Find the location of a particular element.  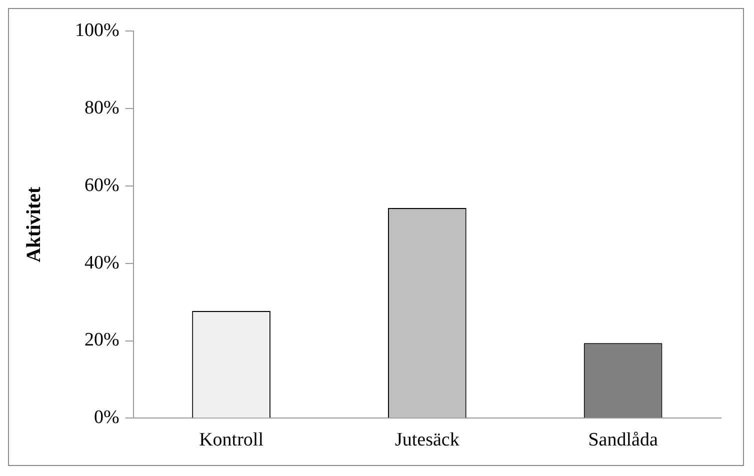

y-tick-label: 100% is located at coordinates (97, 30).